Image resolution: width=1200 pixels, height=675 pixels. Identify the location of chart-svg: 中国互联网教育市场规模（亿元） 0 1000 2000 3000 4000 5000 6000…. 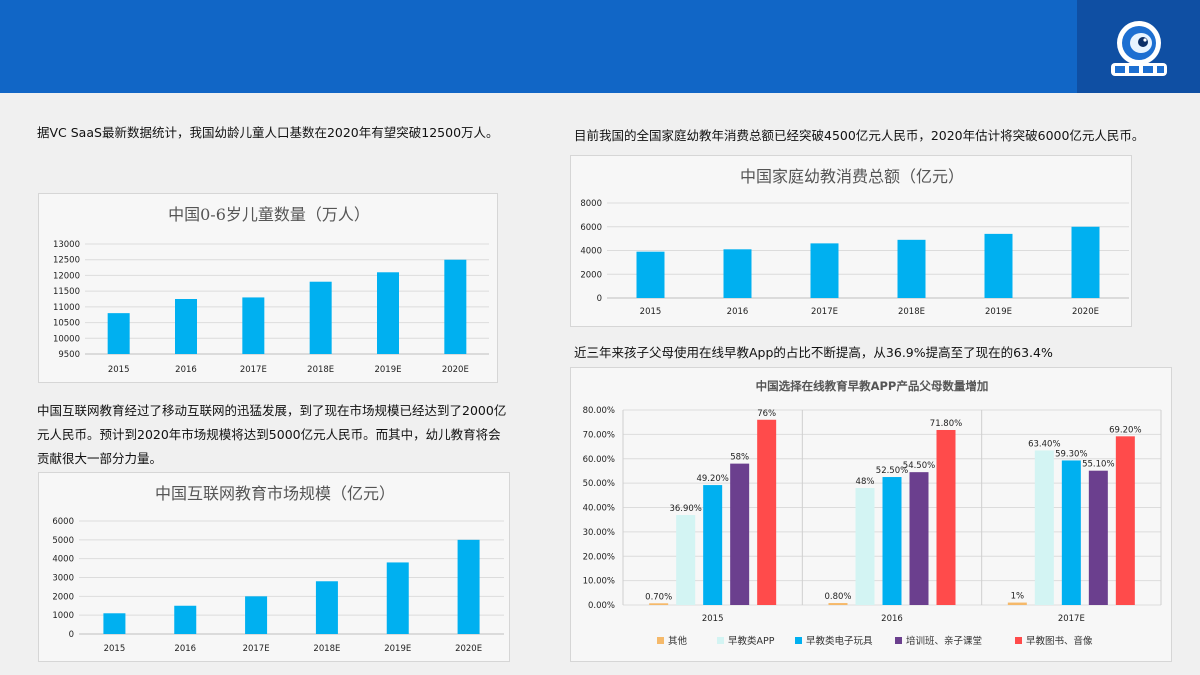
(278, 569).